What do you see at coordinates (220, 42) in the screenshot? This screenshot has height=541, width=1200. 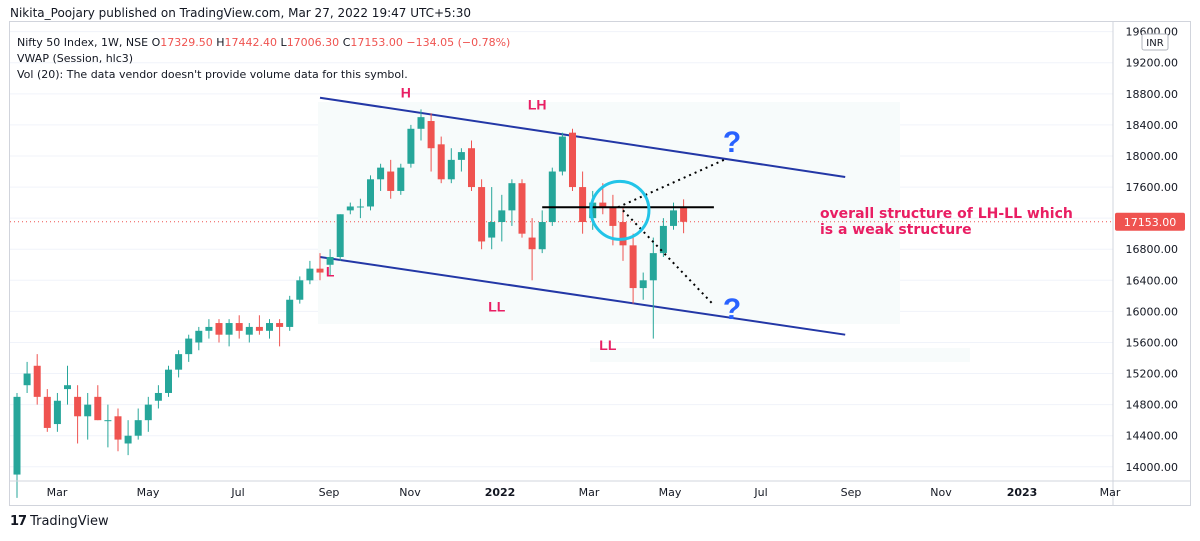 I see `legend-high-label: H` at bounding box center [220, 42].